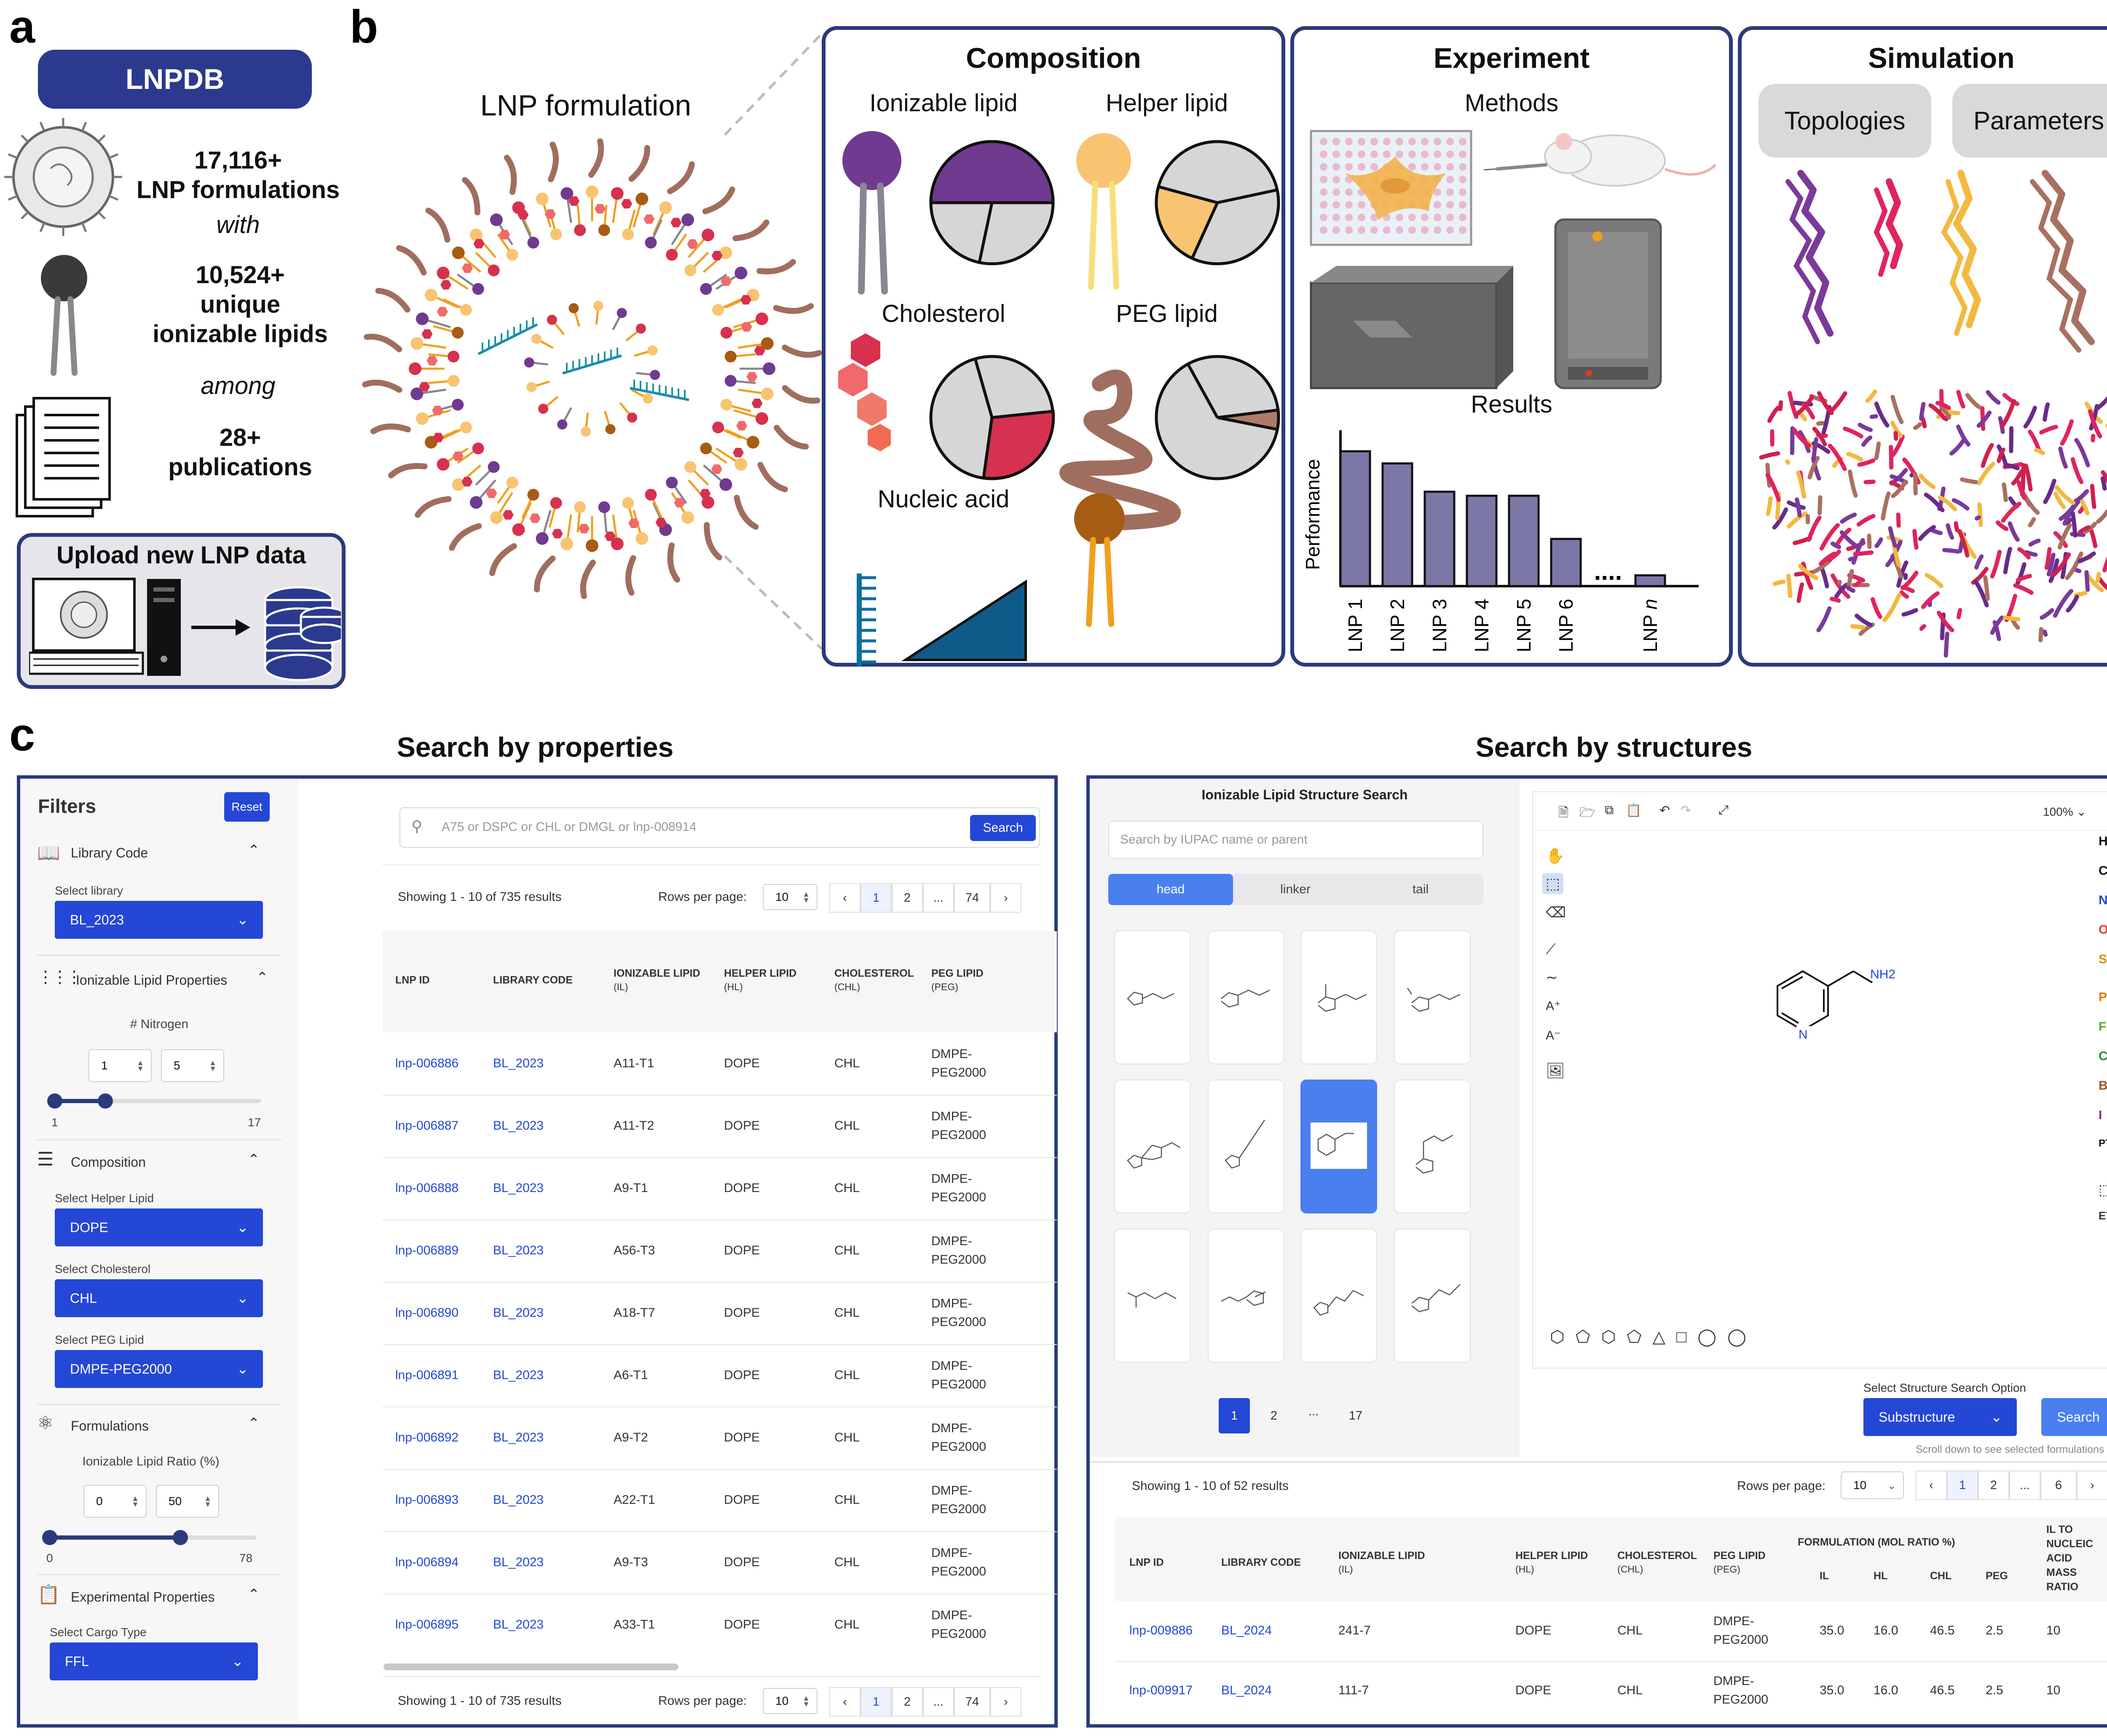 The height and width of the screenshot is (1736, 2107). Describe the element at coordinates (105, 1101) in the screenshot. I see `nitrogen-slider-max-handle` at that location.